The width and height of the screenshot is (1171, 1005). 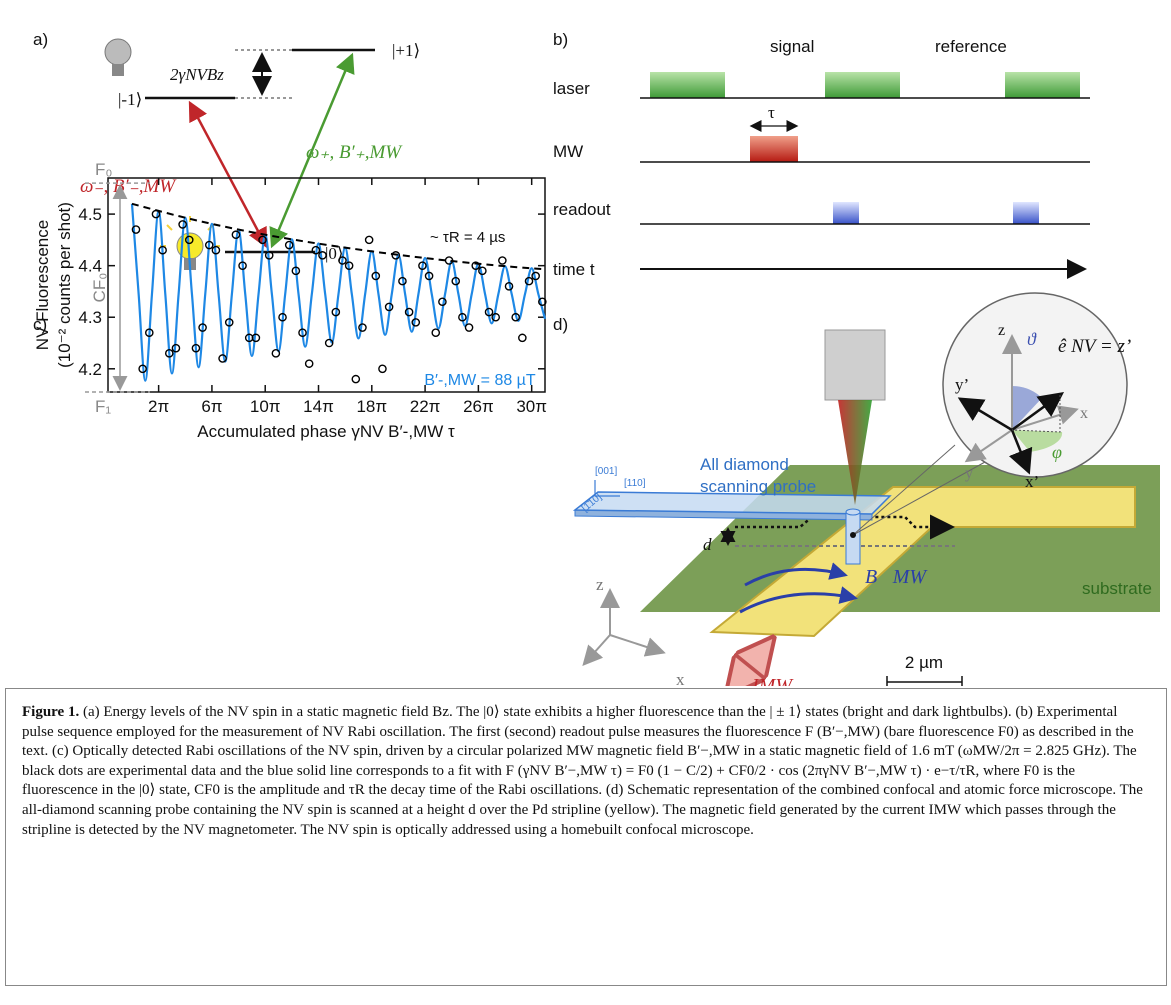 I want to click on objective, so click(x=855, y=365).